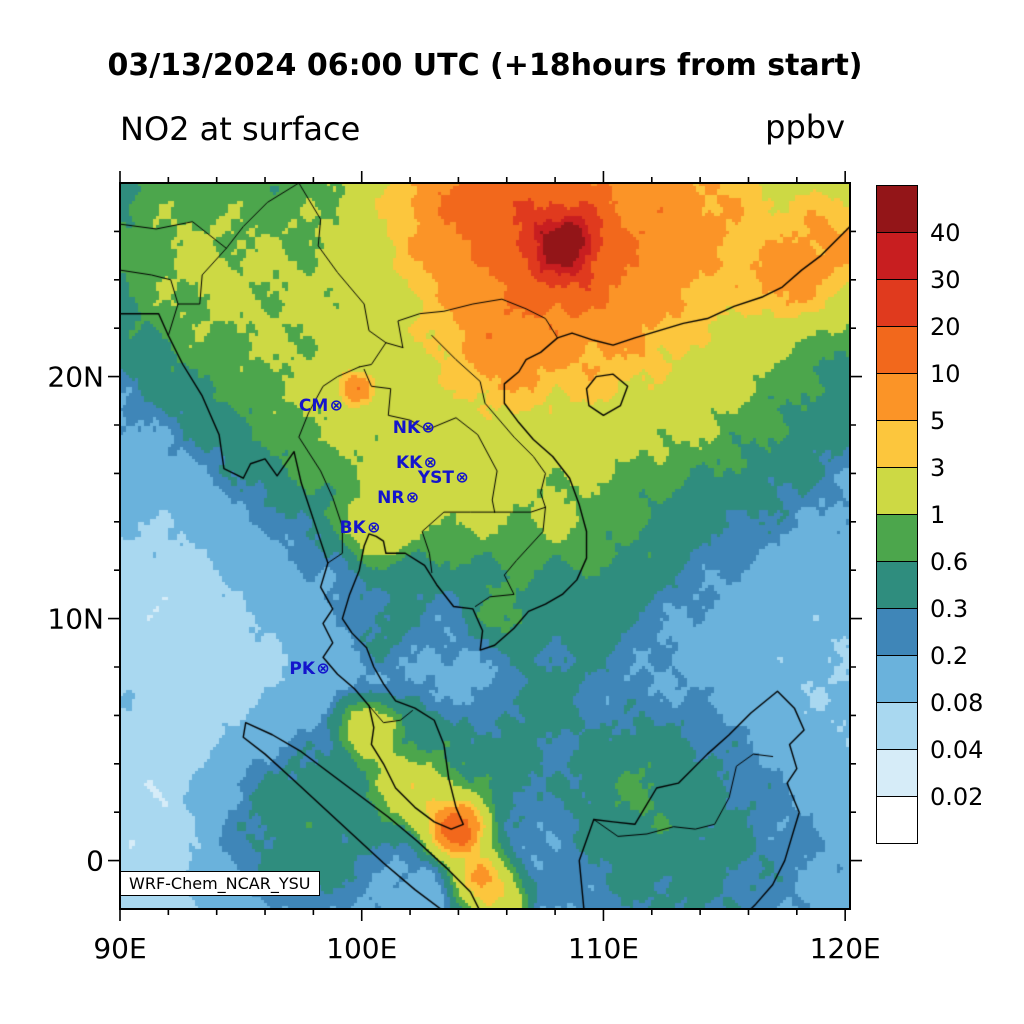 This screenshot has width=1024, height=1024. What do you see at coordinates (428, 427) in the screenshot?
I see `station-NK-marker-icon: ⊗` at bounding box center [428, 427].